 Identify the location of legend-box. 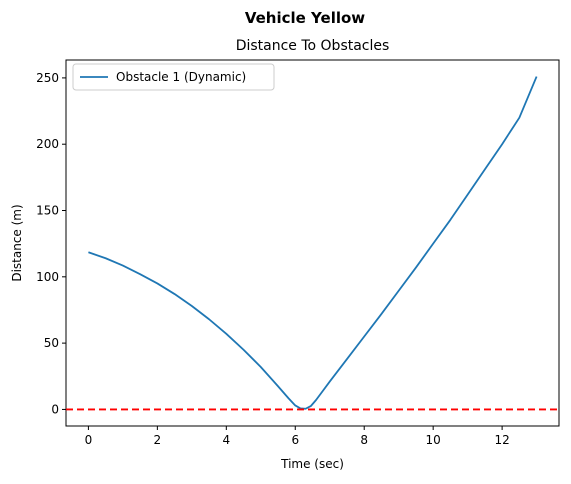
(173, 77).